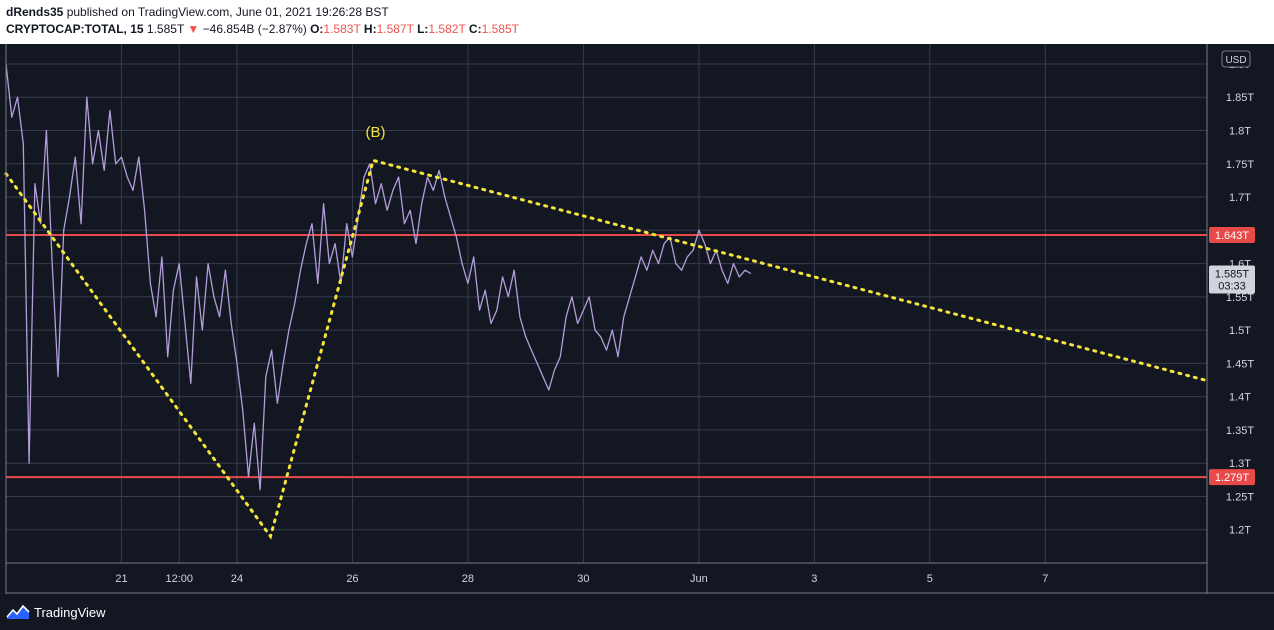 This screenshot has width=1274, height=630. I want to click on x-tick-label: 30, so click(583, 579).